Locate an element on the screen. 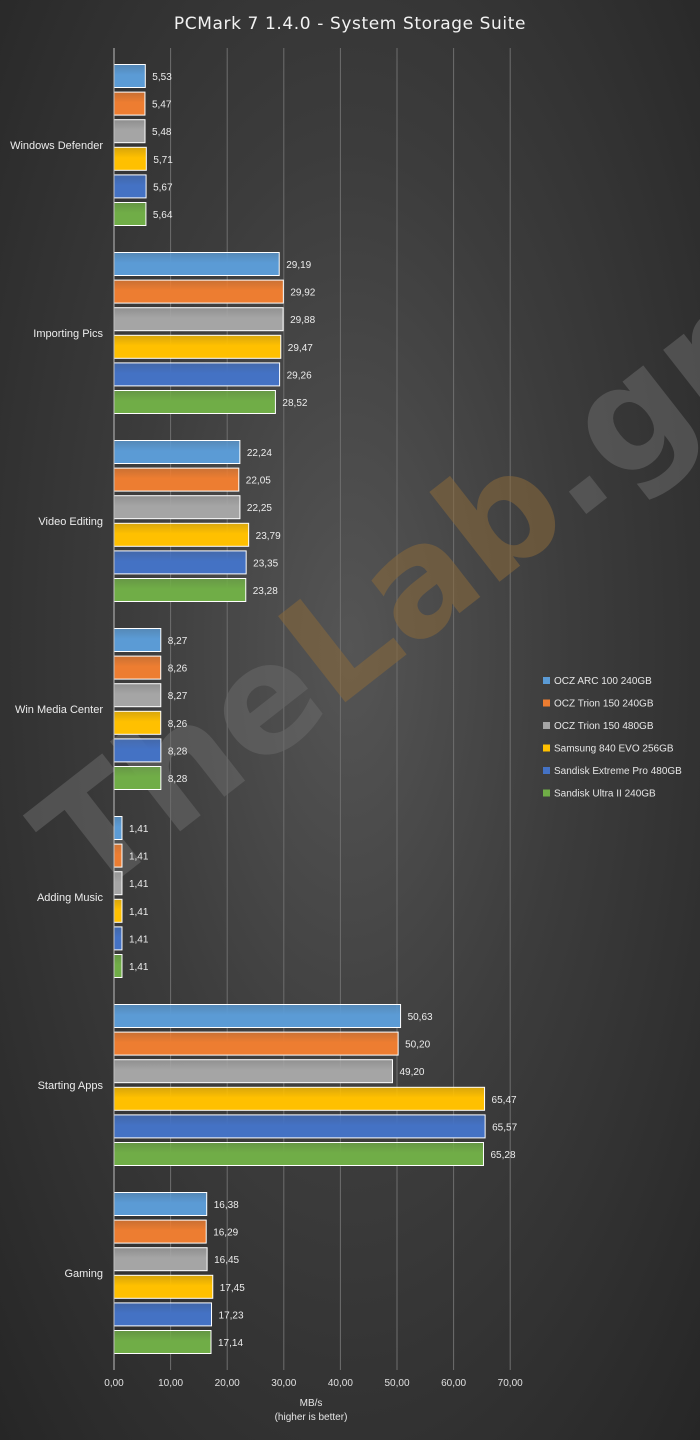 This screenshot has width=700, height=1440. data-label: 5,71 is located at coordinates (163, 160).